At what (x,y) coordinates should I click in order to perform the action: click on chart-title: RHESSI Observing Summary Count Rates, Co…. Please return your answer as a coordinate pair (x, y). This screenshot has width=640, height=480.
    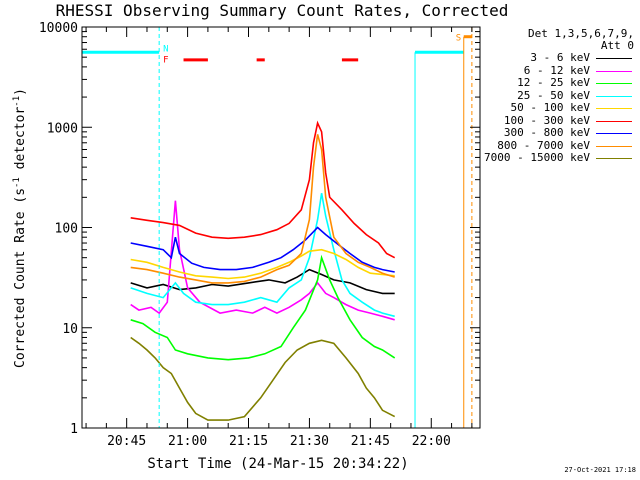
    Looking at the image, I should click on (282, 10).